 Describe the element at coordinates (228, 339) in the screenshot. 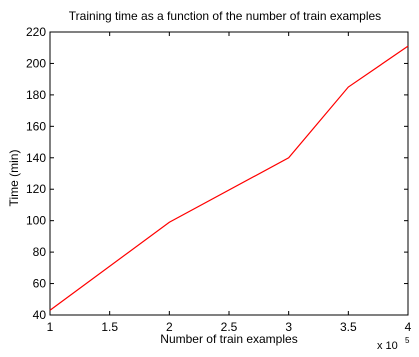

I see `x-axis-label: Number of train examples` at that location.